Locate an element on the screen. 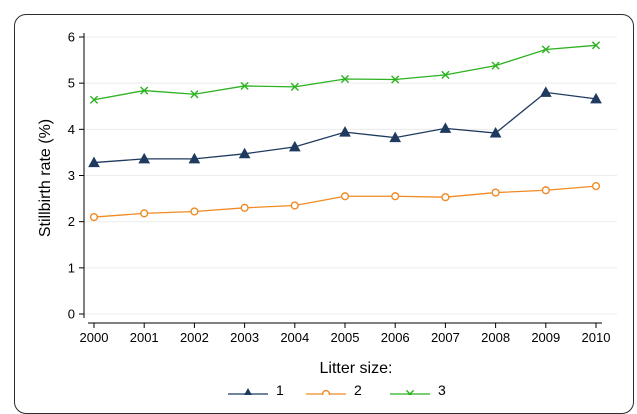 This screenshot has width=637, height=414. x-tick-label: 2004 is located at coordinates (294, 337).